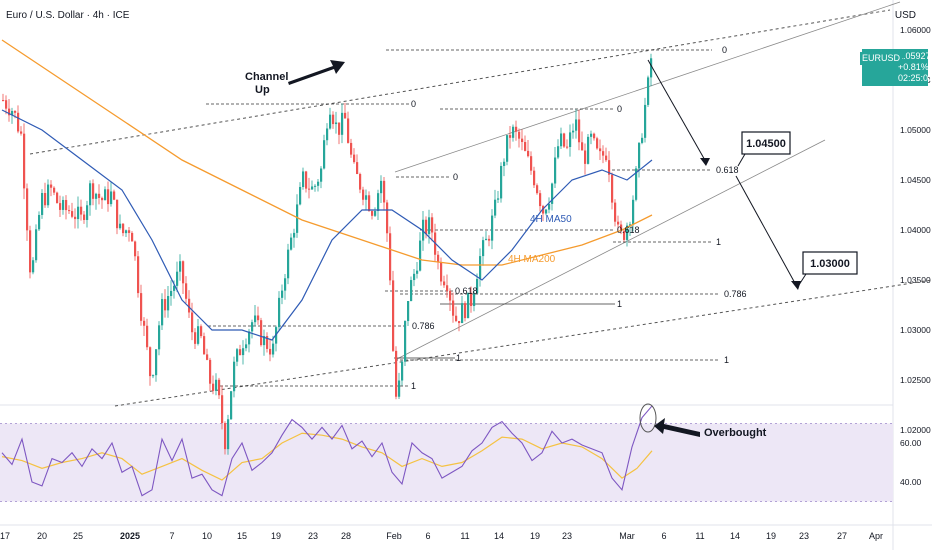  Describe the element at coordinates (327, 451) in the screenshot. I see `rsi-line` at that location.